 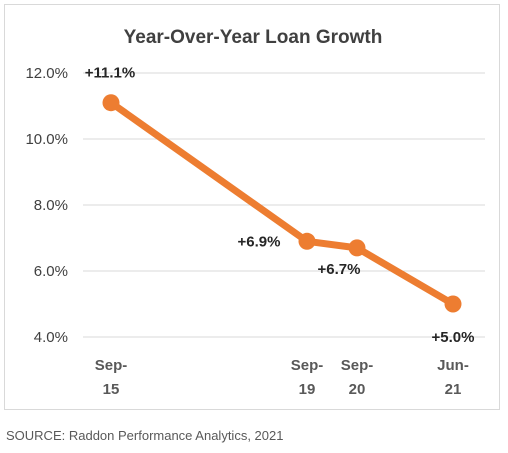 I want to click on data-label: +6.9%, so click(x=259, y=241).